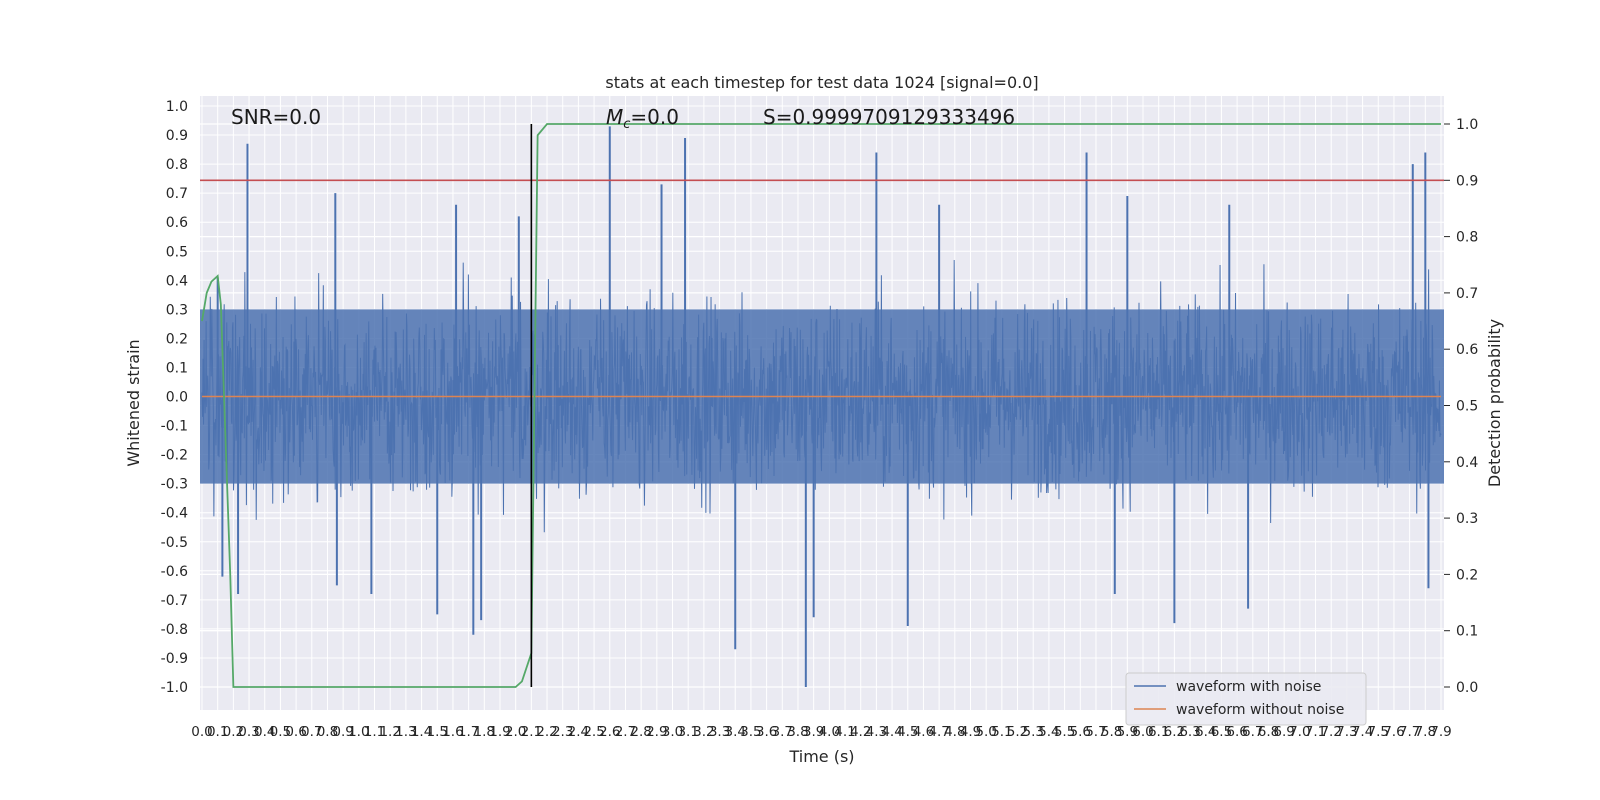  Describe the element at coordinates (177, 398) in the screenshot. I see `y-tick-label-left: 0.0` at that location.